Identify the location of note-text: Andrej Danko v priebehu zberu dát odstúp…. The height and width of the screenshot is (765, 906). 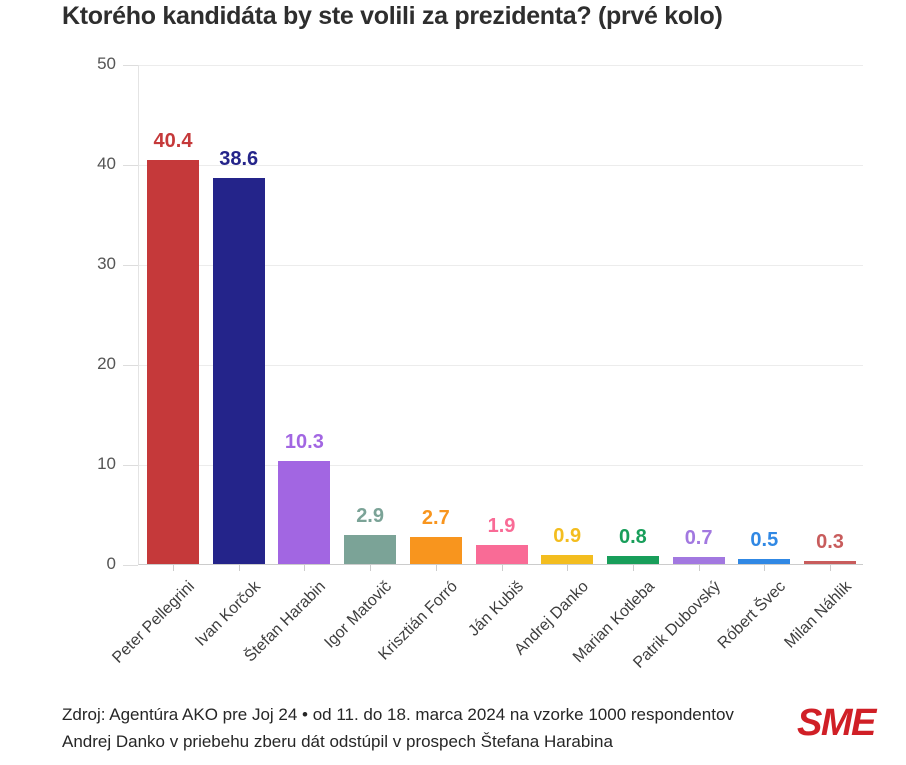
(337, 741).